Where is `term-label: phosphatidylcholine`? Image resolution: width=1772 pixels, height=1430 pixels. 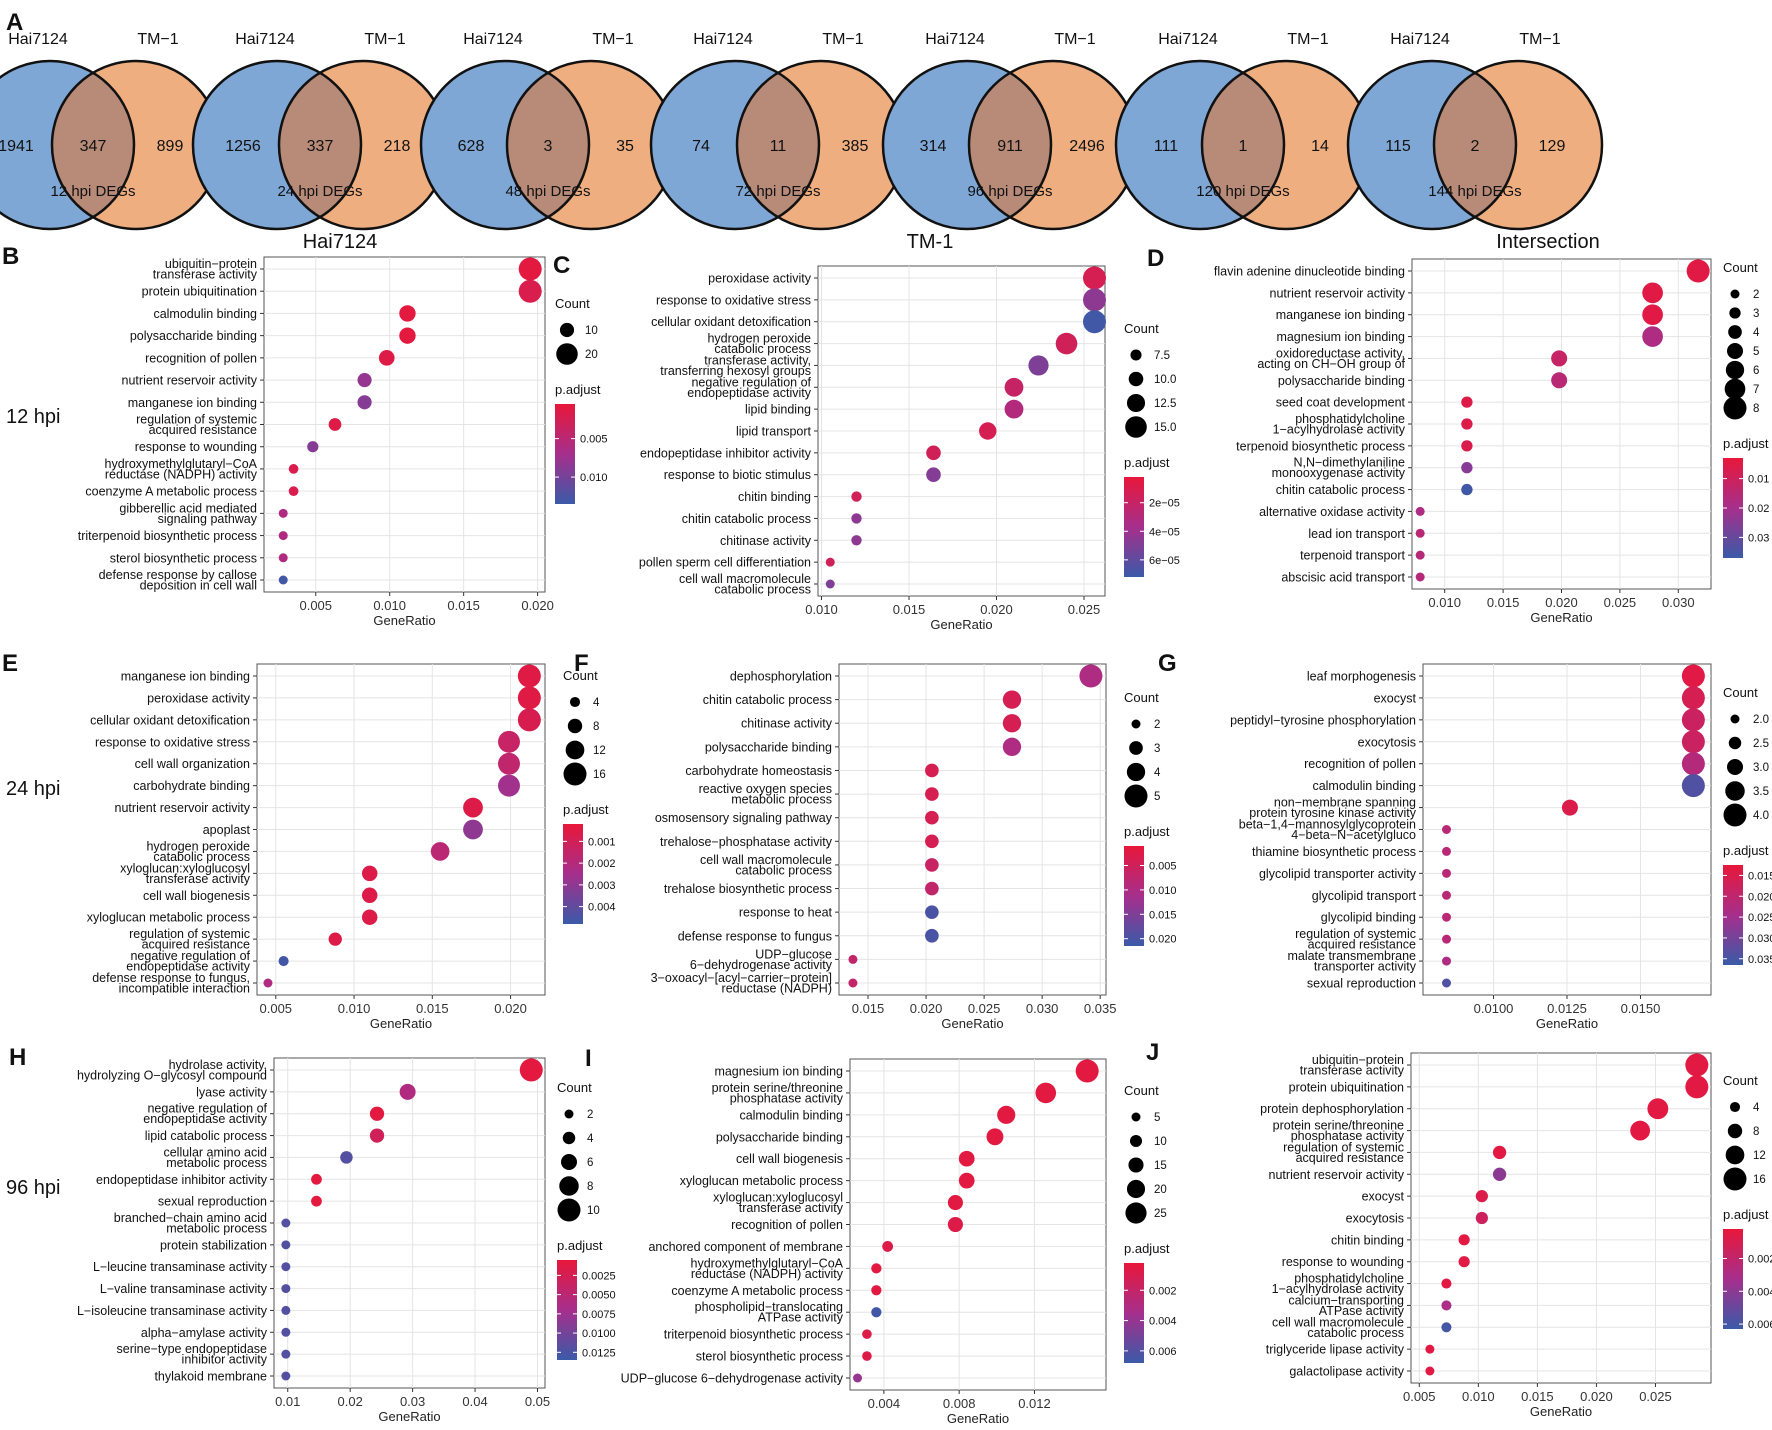 term-label: phosphatidylcholine is located at coordinates (1349, 1279).